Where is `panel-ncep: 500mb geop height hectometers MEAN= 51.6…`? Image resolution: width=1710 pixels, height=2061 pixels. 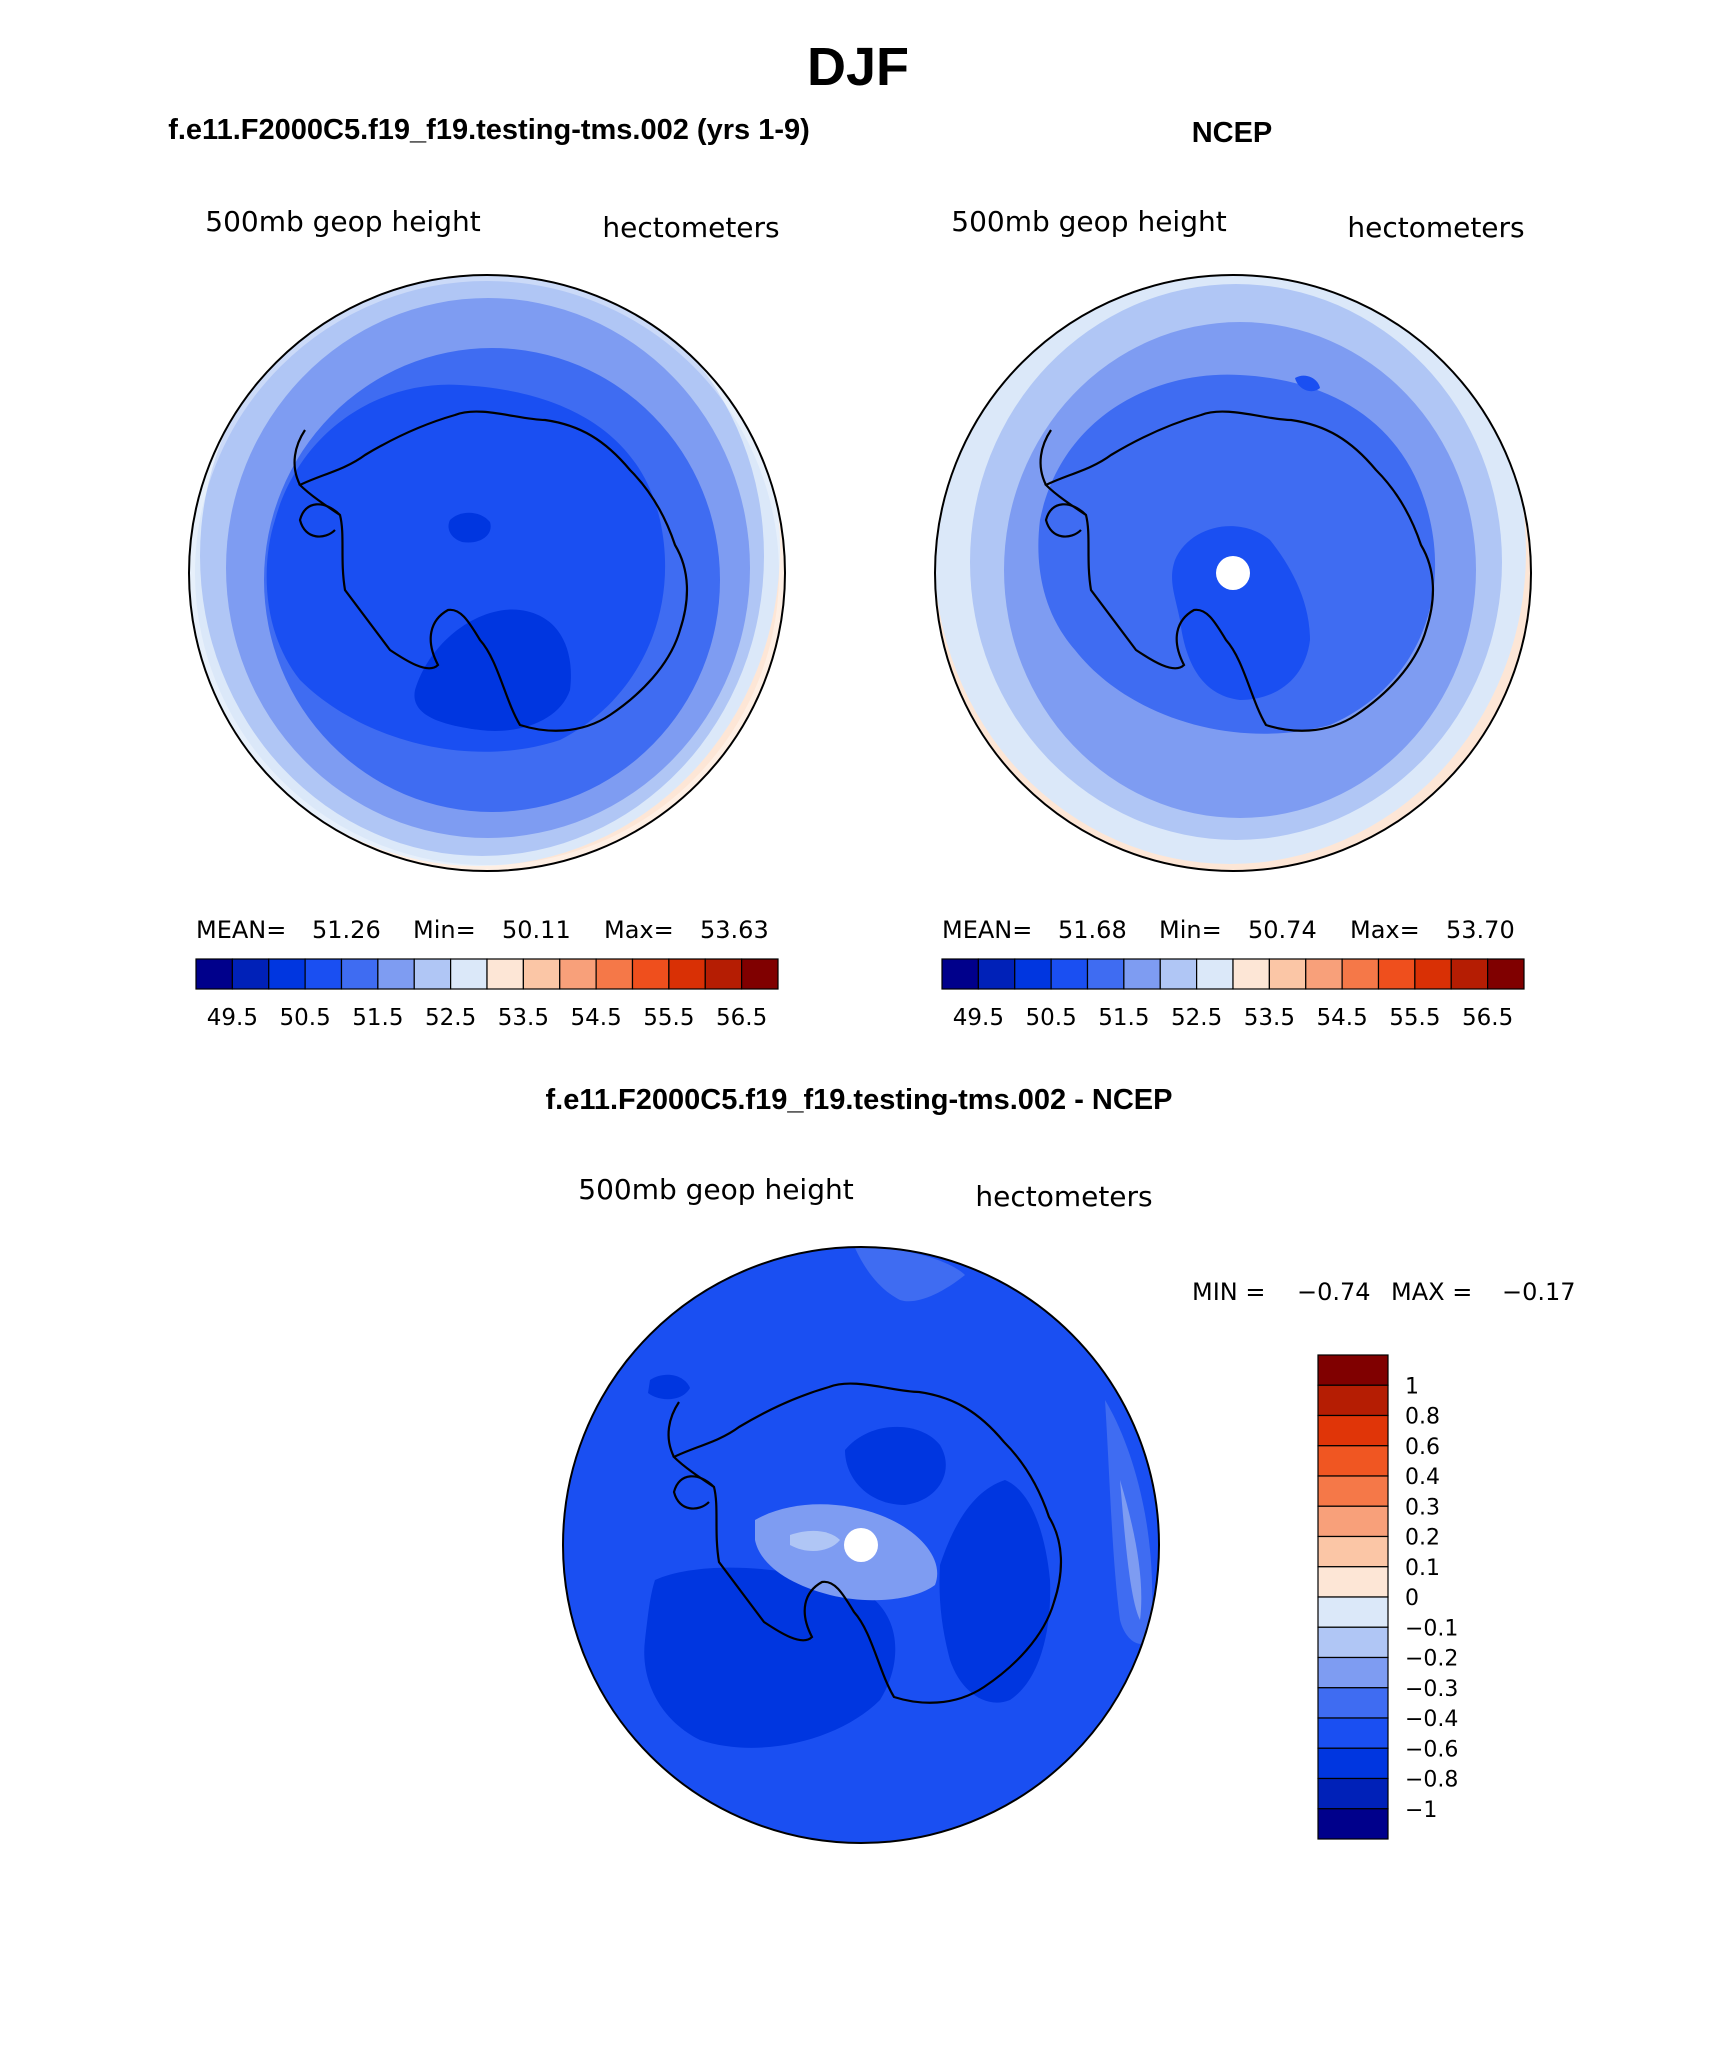
panel-ncep: 500mb geop height hectometers MEAN= 51.6… is located at coordinates (1233, 618).